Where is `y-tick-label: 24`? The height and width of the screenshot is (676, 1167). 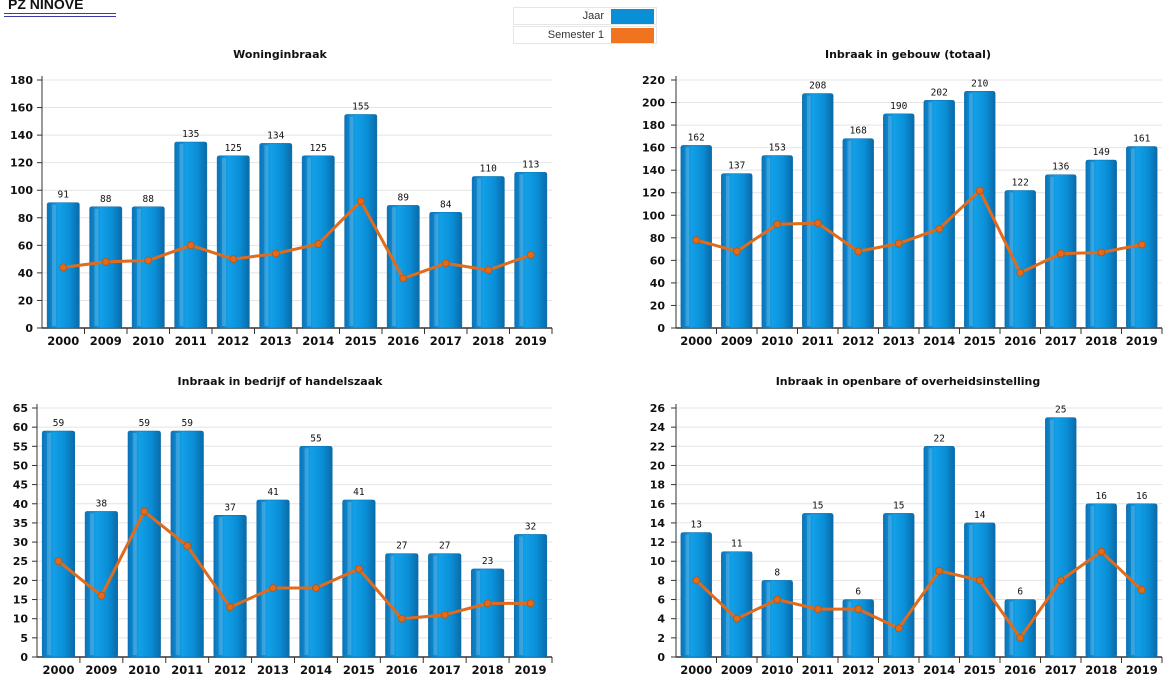 y-tick-label: 24 is located at coordinates (658, 427).